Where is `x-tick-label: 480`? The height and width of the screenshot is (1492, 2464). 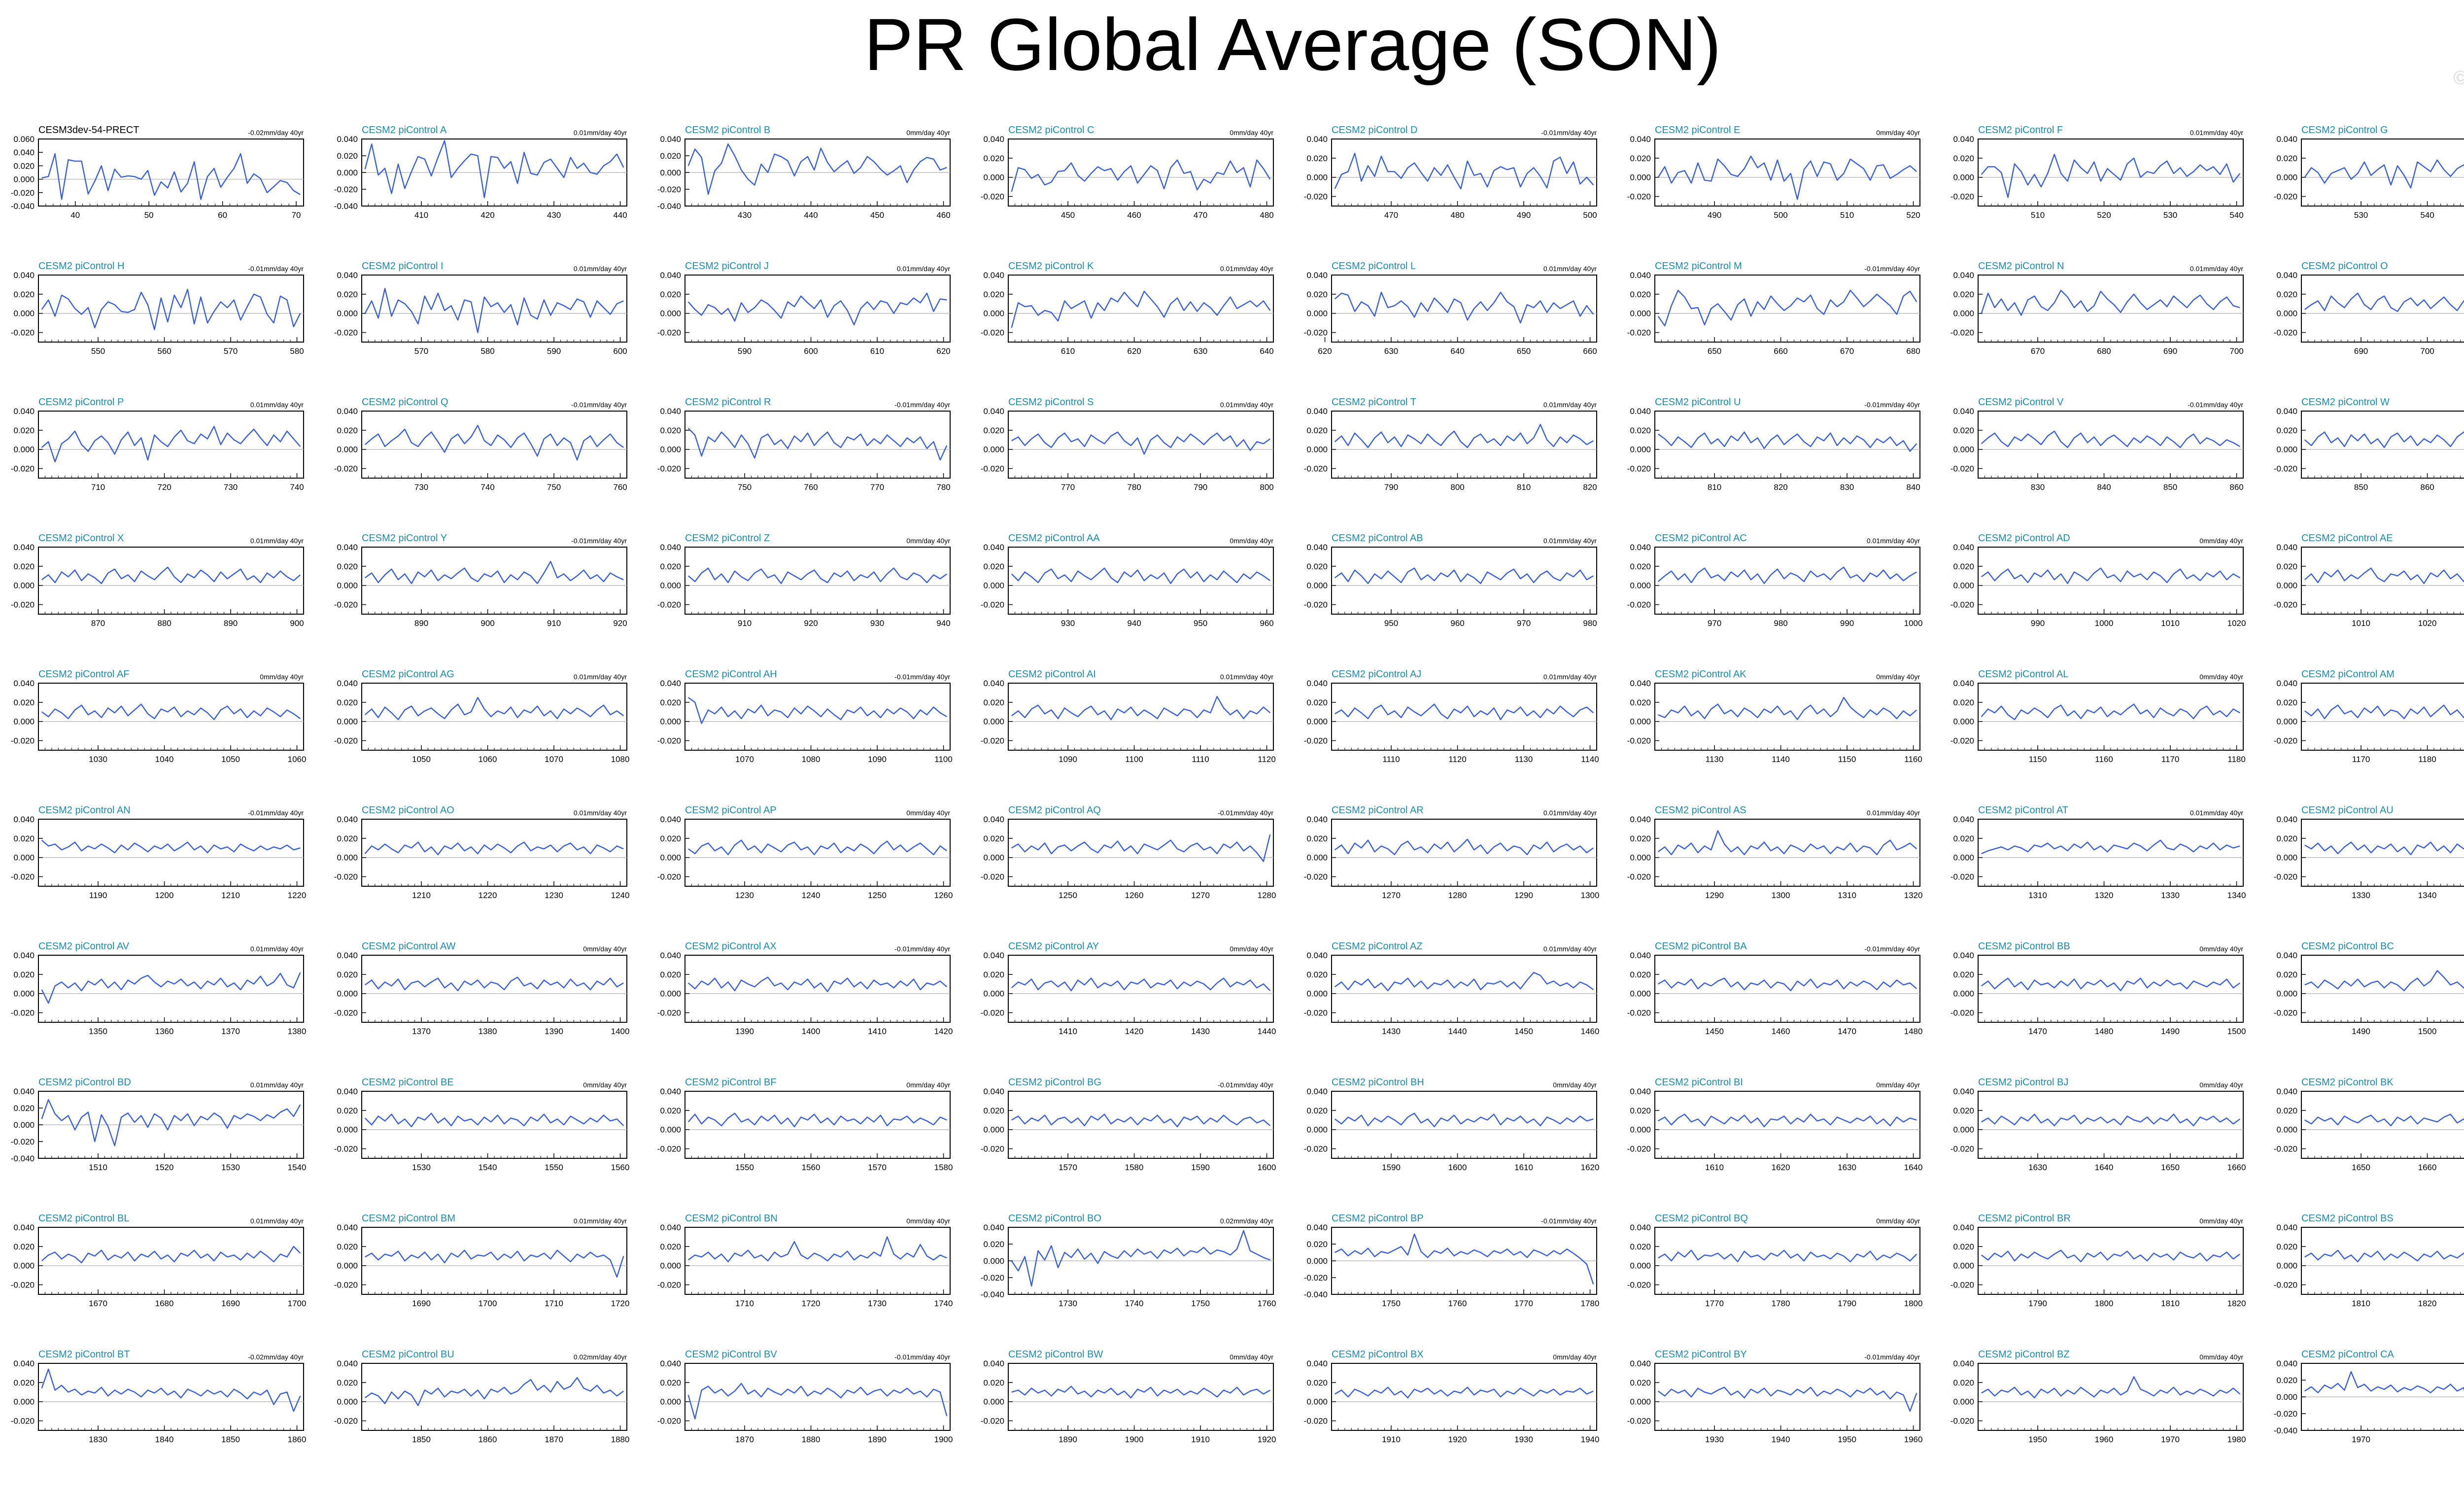 x-tick-label: 480 is located at coordinates (1457, 215).